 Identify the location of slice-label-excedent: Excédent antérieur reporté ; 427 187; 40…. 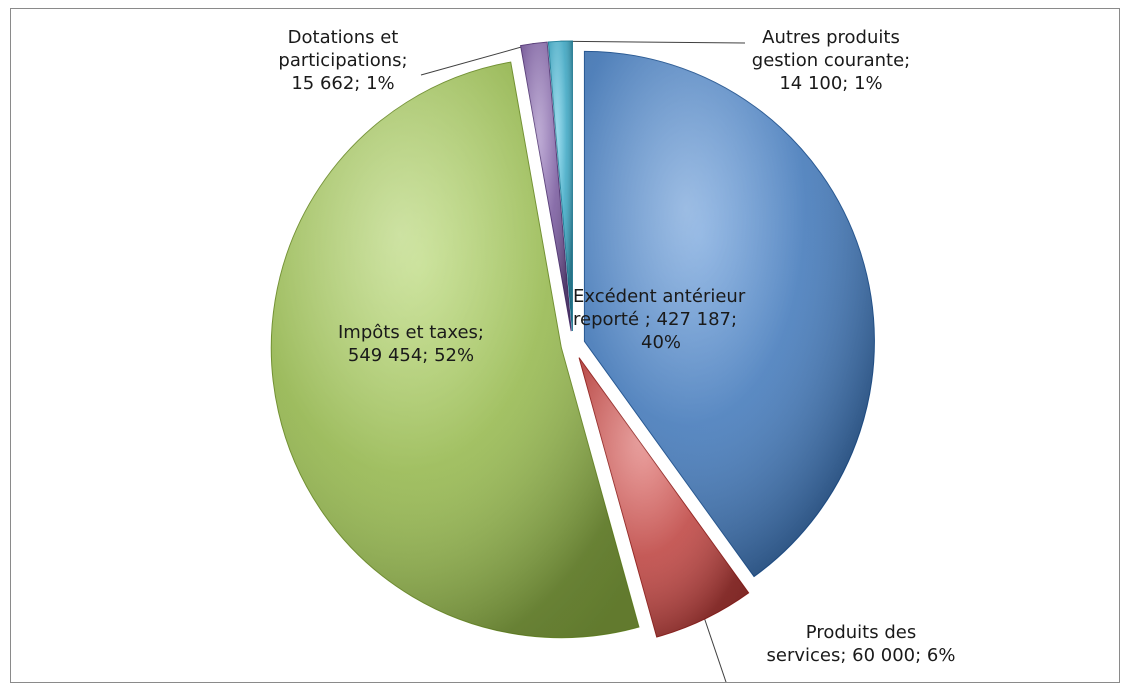
(659, 319).